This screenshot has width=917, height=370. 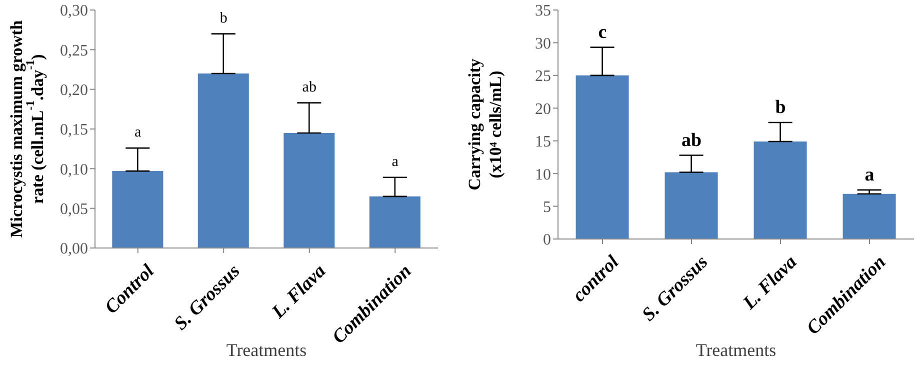 What do you see at coordinates (543, 109) in the screenshot?
I see `y-tick-label: 20` at bounding box center [543, 109].